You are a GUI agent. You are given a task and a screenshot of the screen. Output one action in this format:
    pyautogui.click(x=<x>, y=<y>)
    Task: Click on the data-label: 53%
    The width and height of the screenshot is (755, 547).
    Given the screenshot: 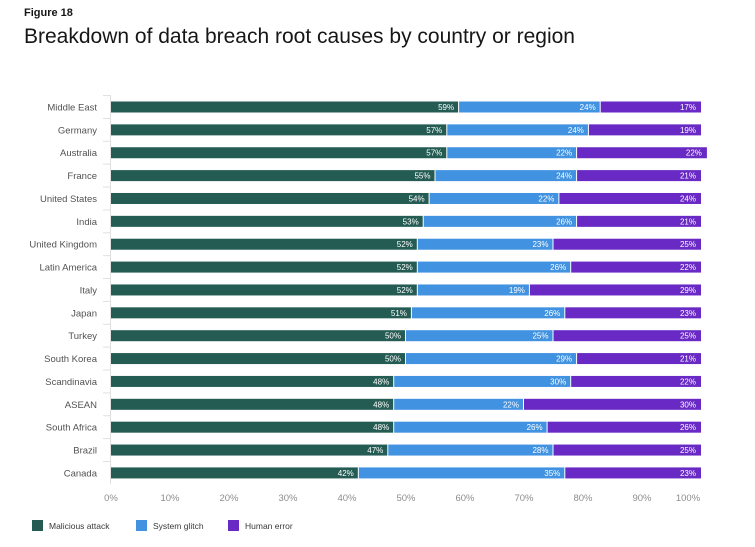 What is the action you would take?
    pyautogui.click(x=411, y=221)
    